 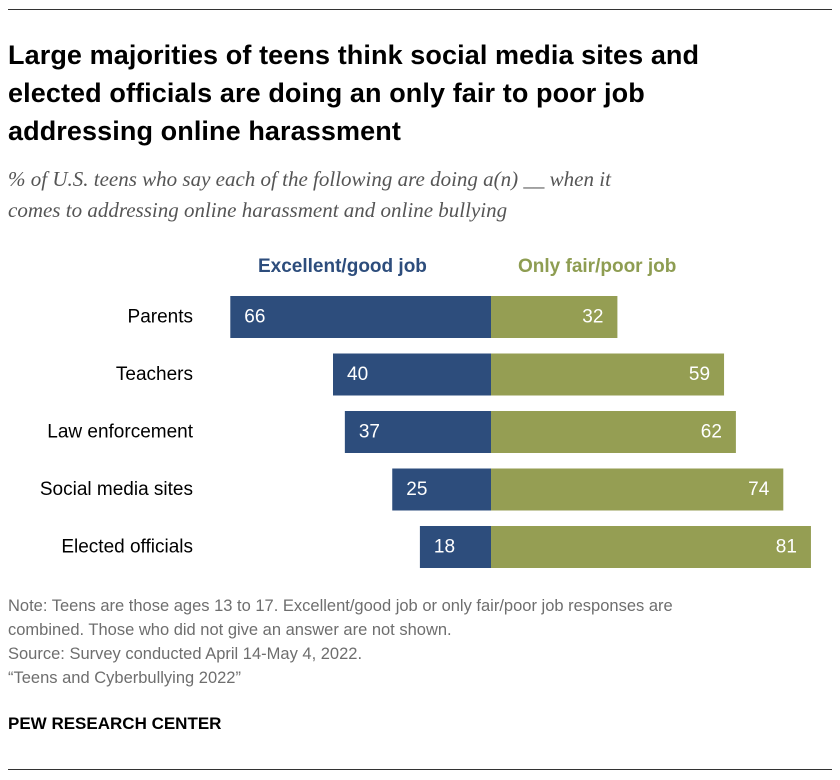 I want to click on bar-only-fair-poor-social-media-sites, so click(x=637, y=489).